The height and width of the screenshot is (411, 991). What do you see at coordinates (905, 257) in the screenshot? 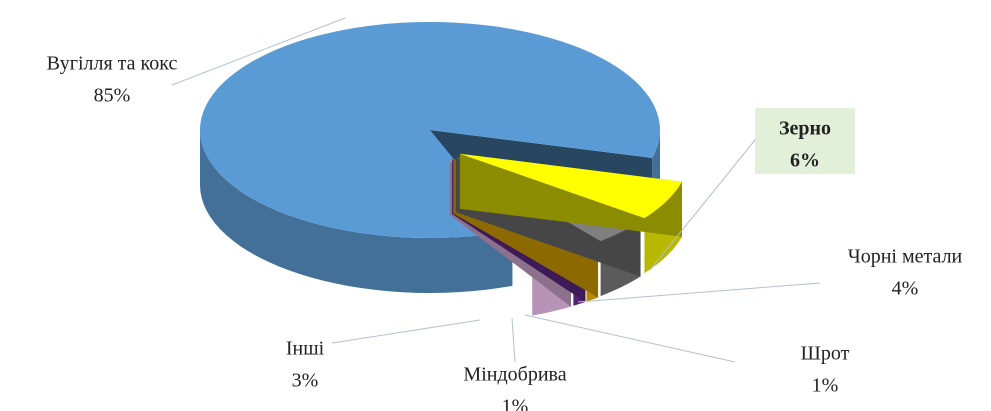
I see `category-label: Чорні метали` at bounding box center [905, 257].